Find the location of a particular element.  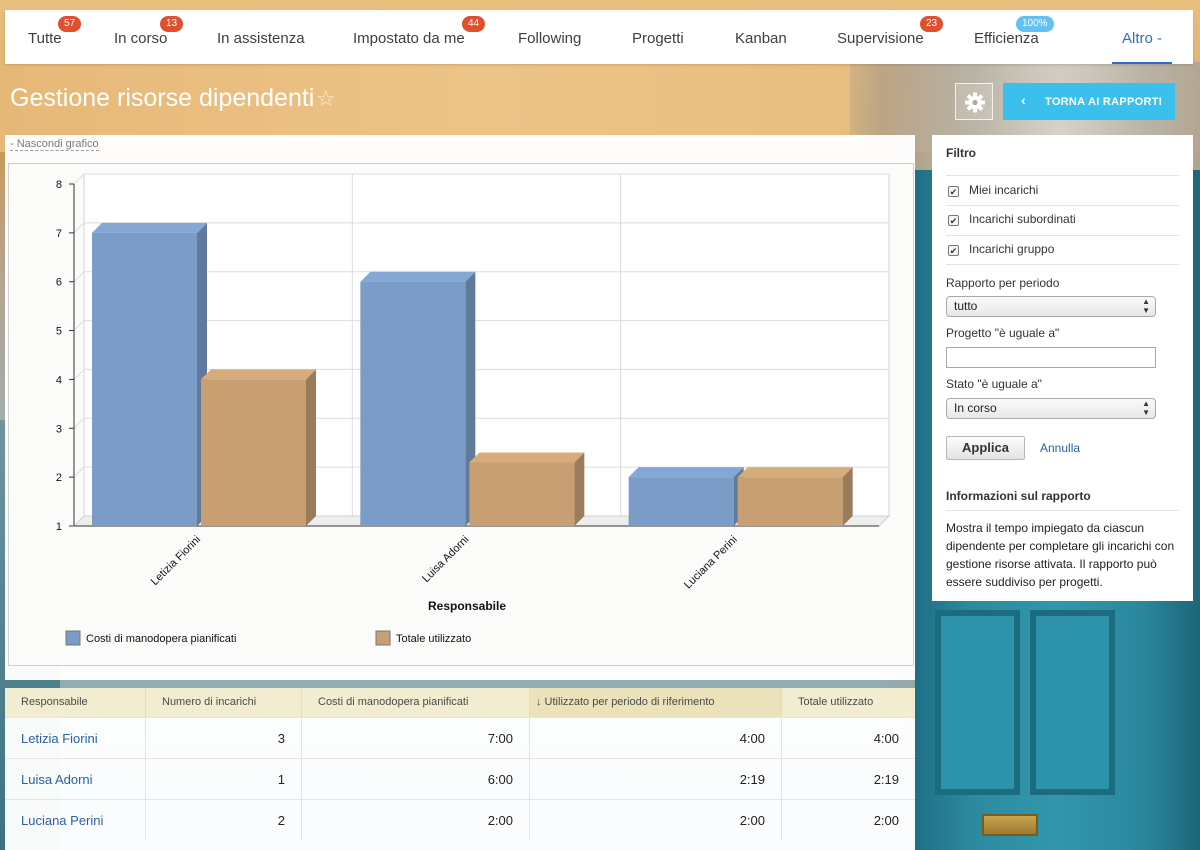

x-tick-label: Letizia Fiorini is located at coordinates (176, 561).